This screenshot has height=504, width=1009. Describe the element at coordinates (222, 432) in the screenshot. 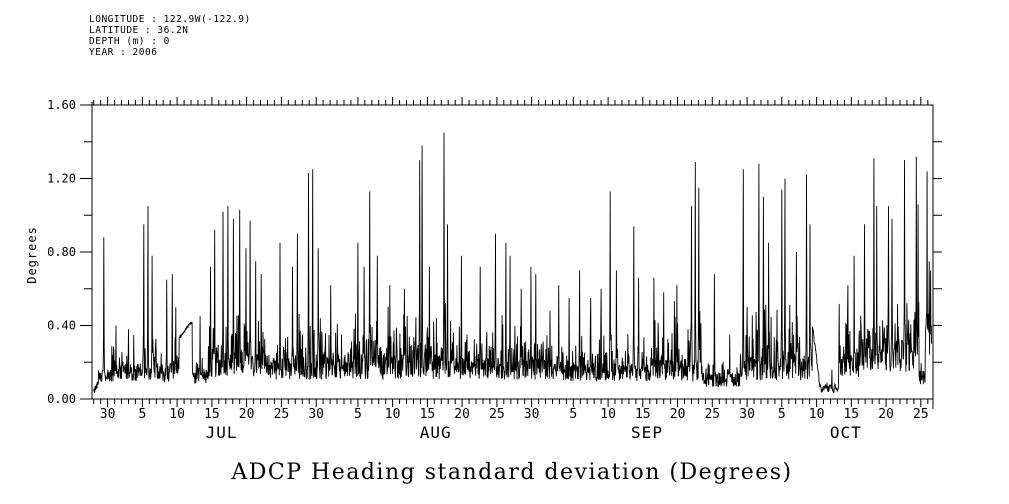

I see `month-label: JUL` at that location.